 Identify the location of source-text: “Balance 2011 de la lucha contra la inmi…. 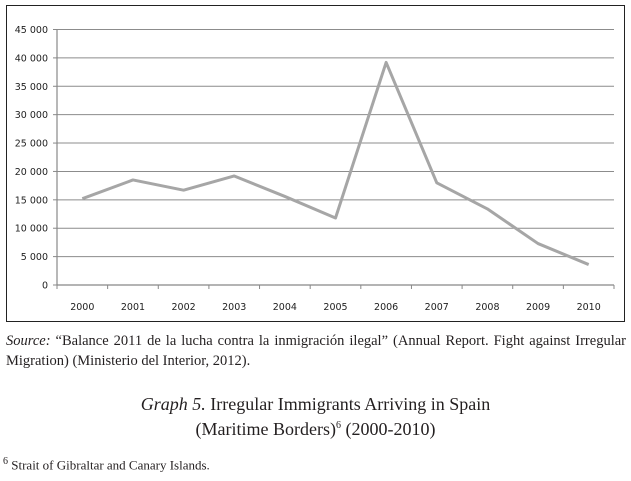
(316, 351).